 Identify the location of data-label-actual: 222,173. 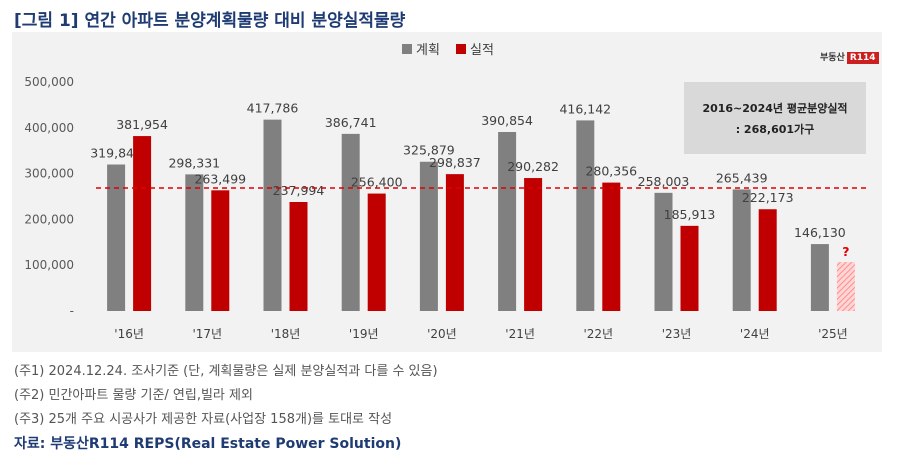
(768, 197).